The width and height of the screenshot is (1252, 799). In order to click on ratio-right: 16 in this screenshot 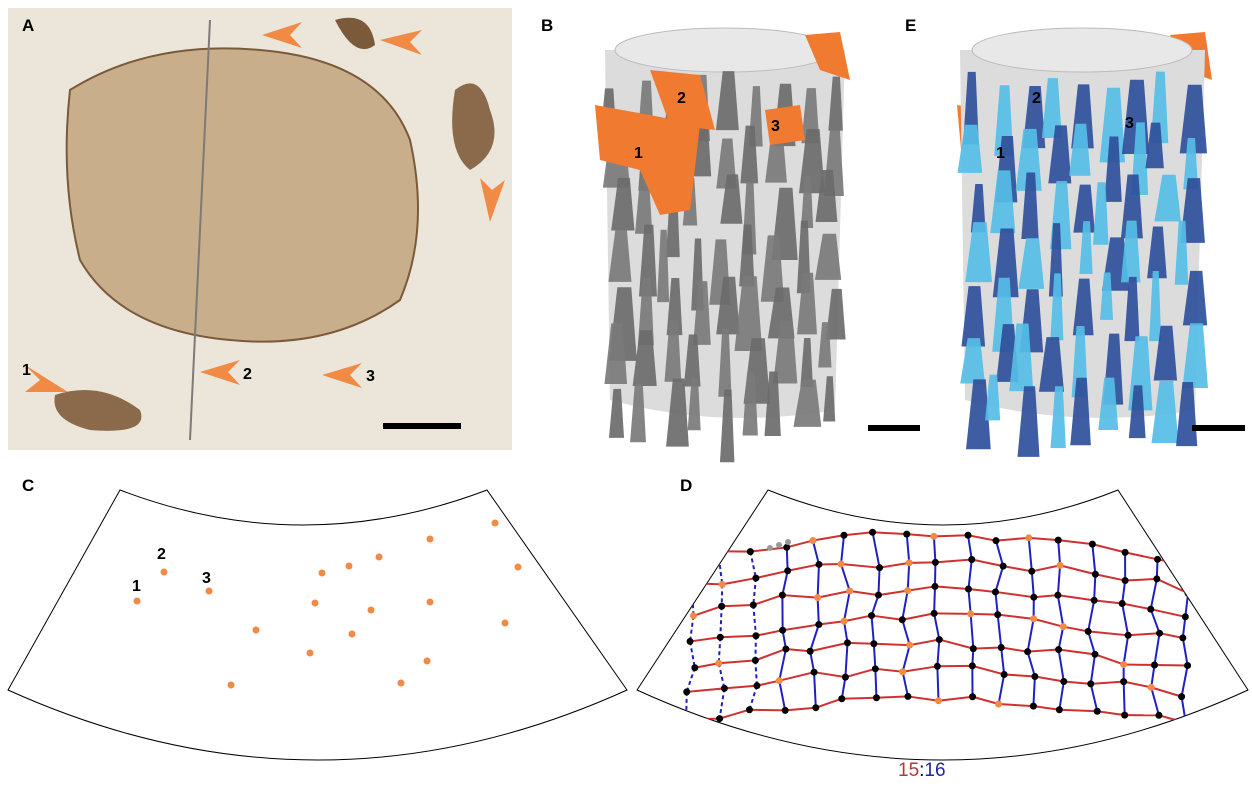, I will do `click(934, 770)`.